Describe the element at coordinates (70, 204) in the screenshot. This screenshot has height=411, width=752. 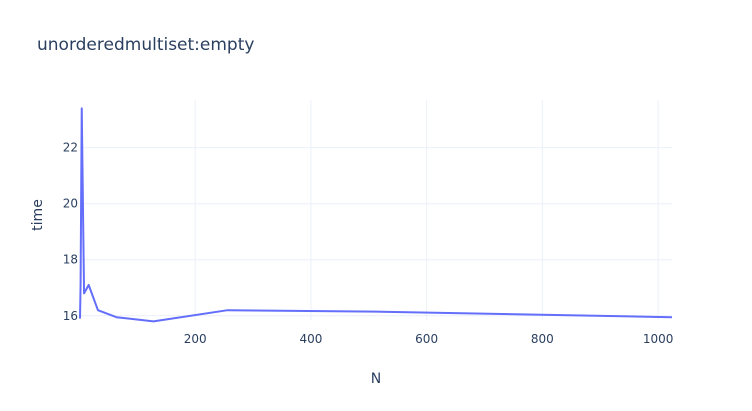
I see `y-tick-label: 20` at that location.